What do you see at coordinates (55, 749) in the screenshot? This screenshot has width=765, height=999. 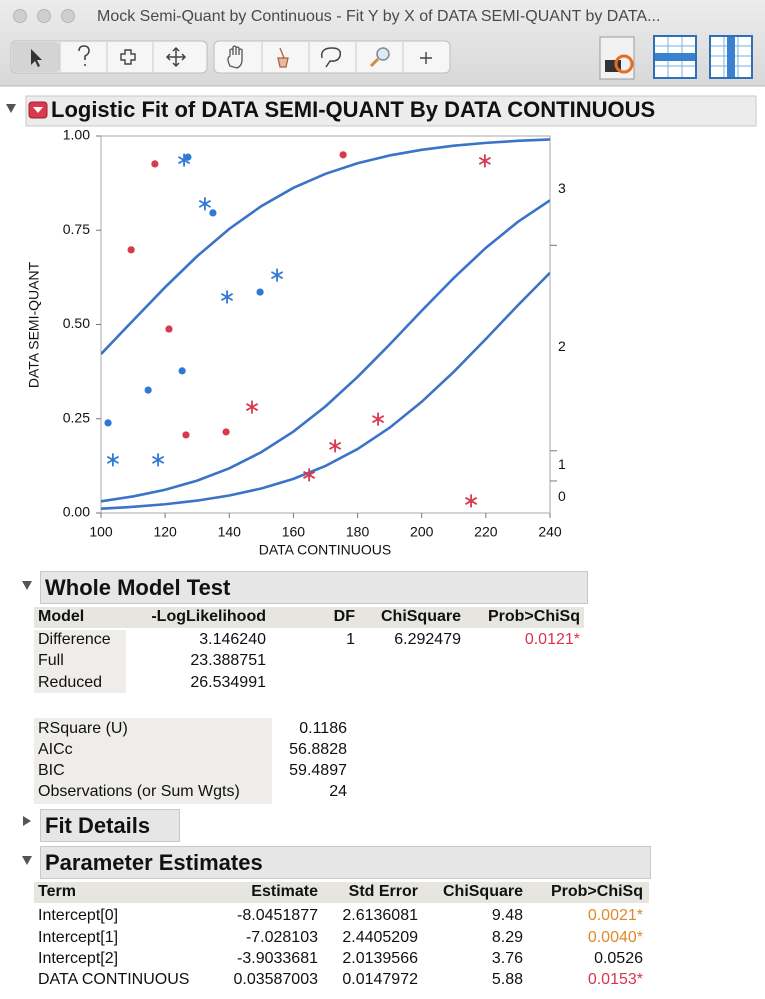 I see `summary-label: AICc` at bounding box center [55, 749].